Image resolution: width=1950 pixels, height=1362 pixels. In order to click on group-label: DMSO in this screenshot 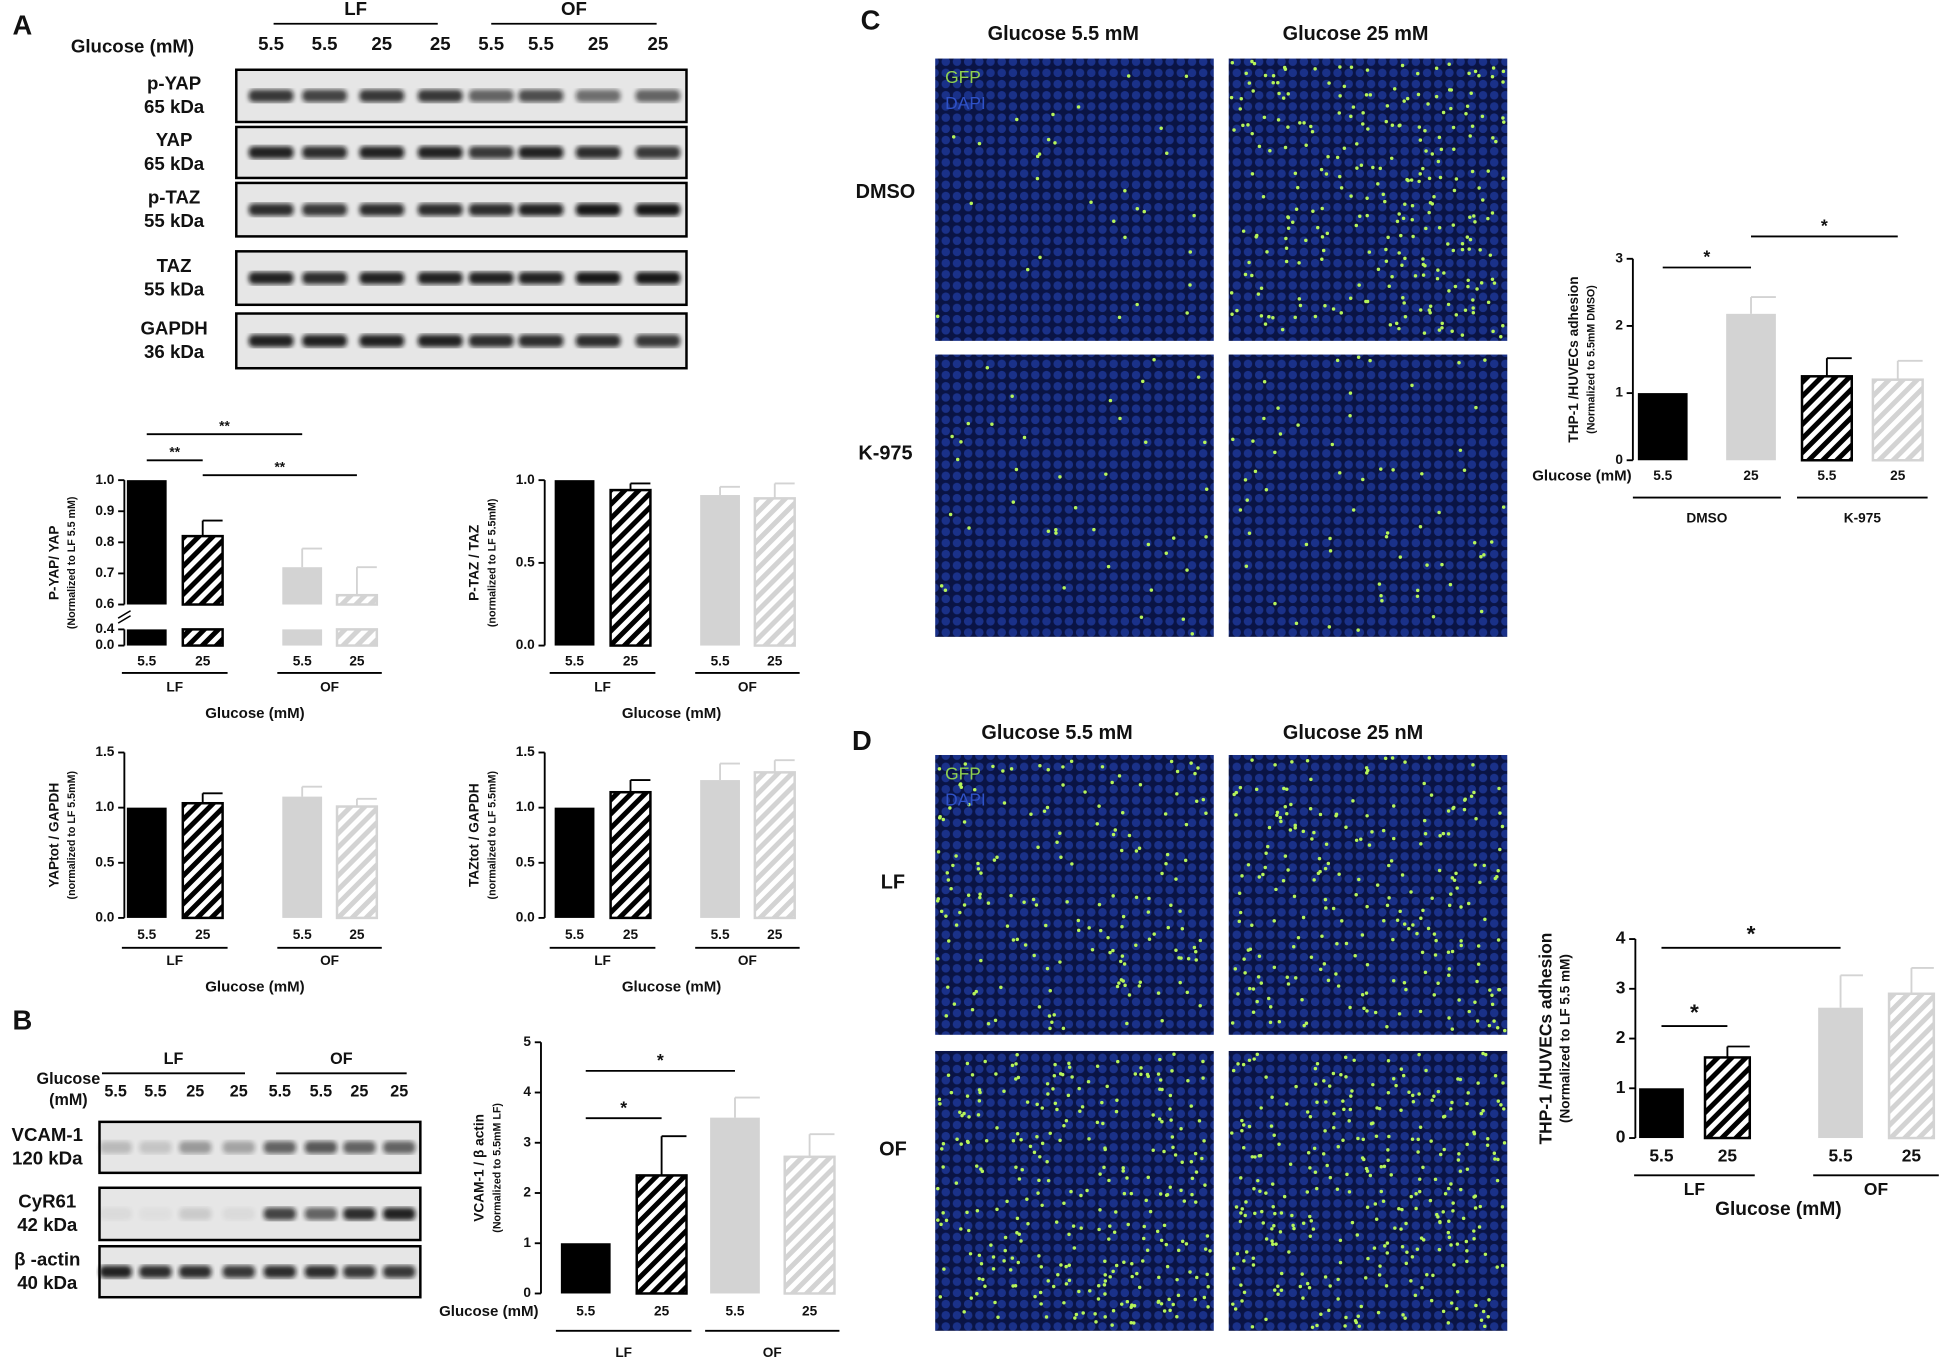, I will do `click(1706, 517)`.